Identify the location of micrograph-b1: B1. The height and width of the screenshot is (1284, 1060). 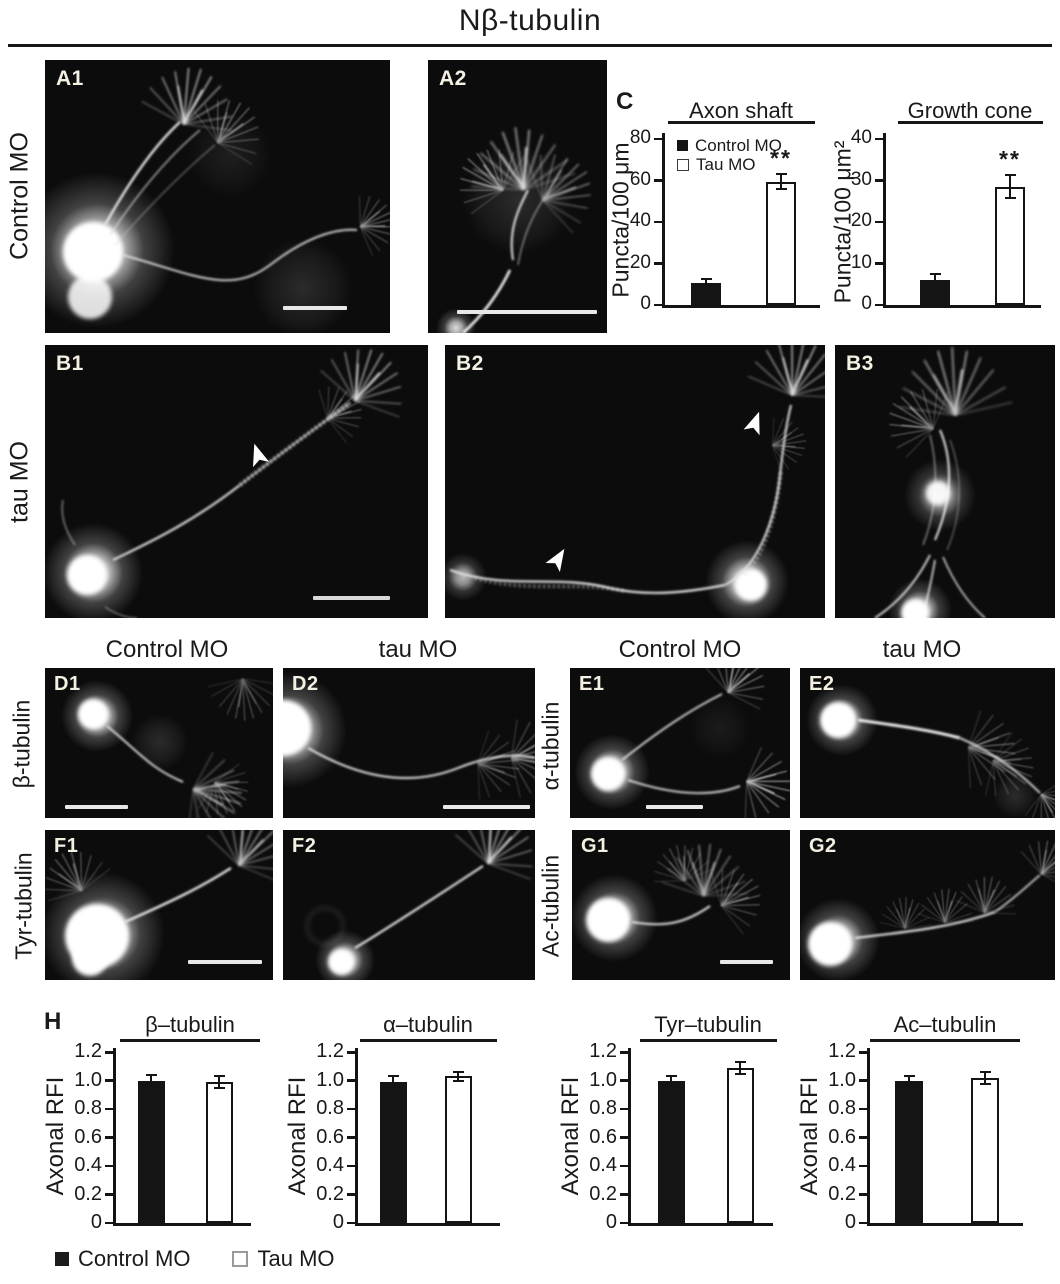
(236, 481).